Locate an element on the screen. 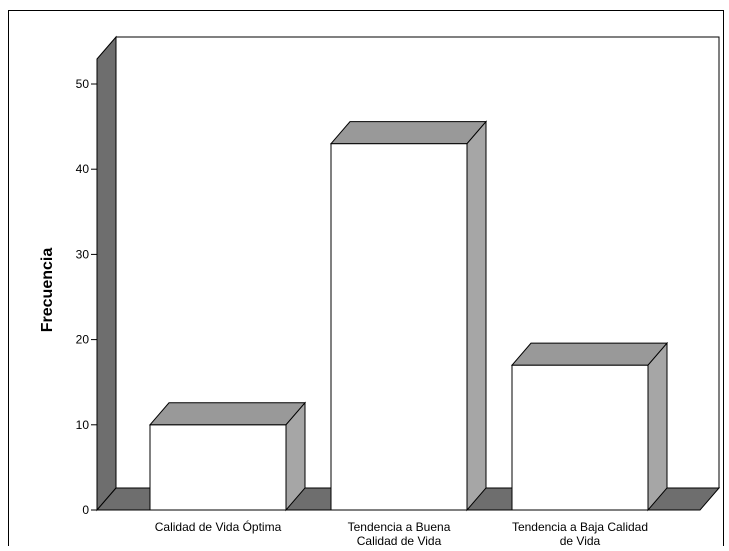 Image resolution: width=729 pixels, height=551 pixels. x-tick-label: Tendencia a Baja Calidad de Vida is located at coordinates (580, 534).